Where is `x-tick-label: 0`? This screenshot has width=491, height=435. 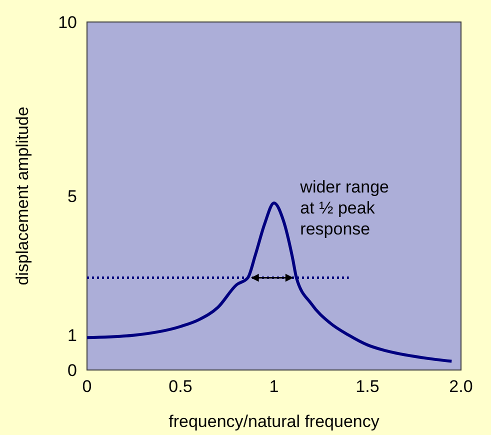 x-tick-label: 0 is located at coordinates (87, 386).